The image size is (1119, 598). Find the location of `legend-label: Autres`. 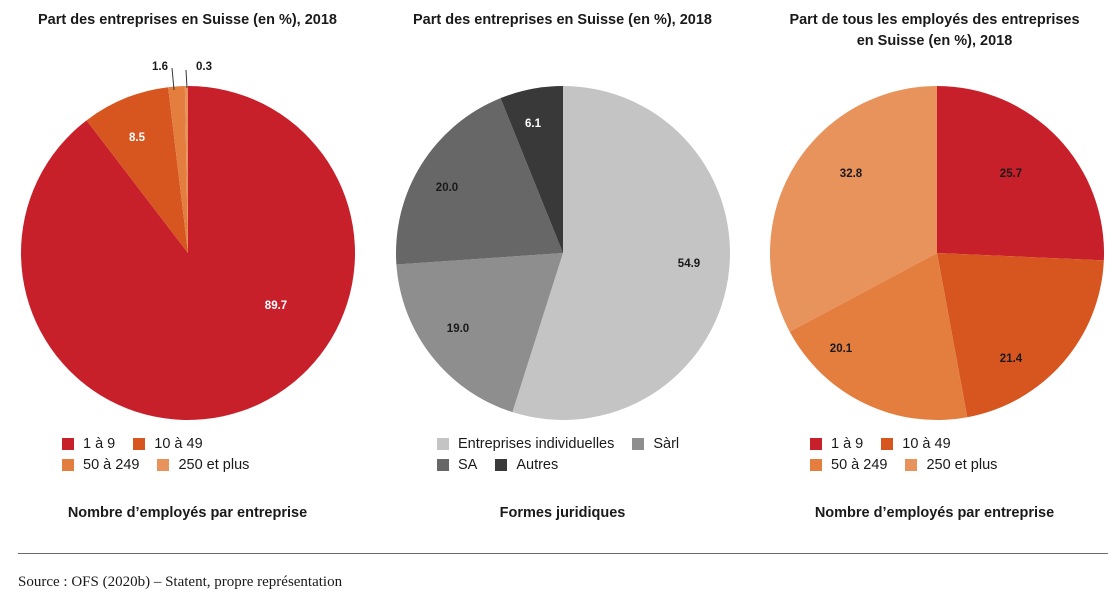

legend-label: Autres is located at coordinates (537, 464).